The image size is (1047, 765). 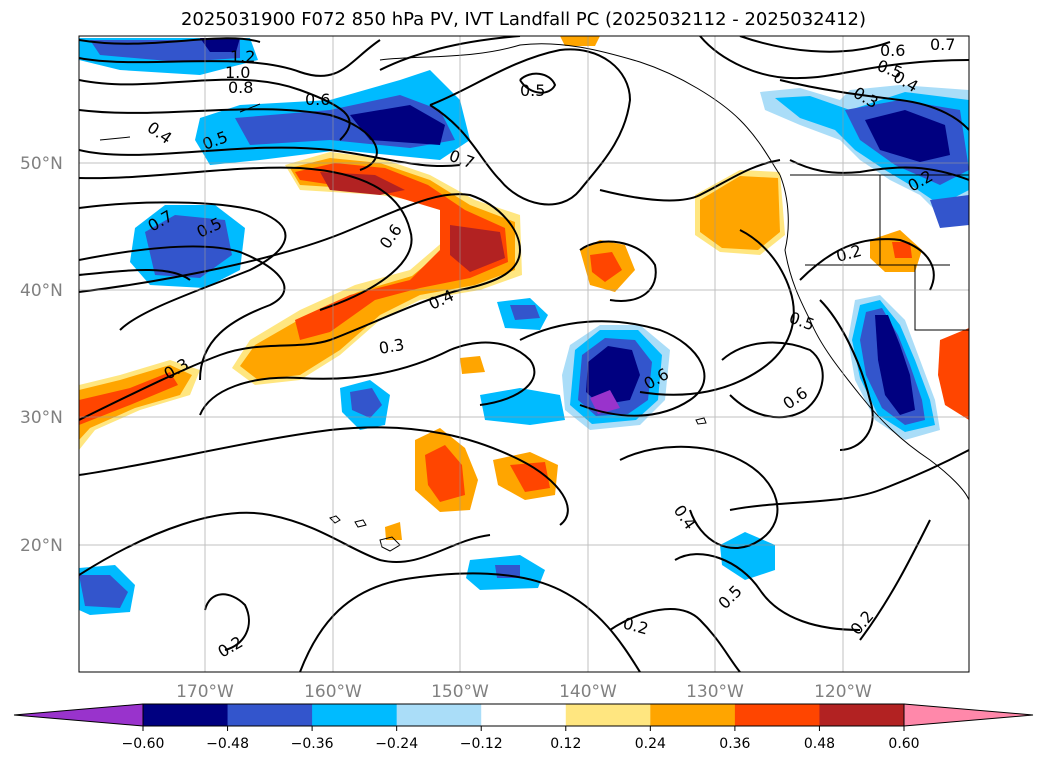 What do you see at coordinates (968, 715) in the screenshot?
I see `colorbar-frame-right` at bounding box center [968, 715].